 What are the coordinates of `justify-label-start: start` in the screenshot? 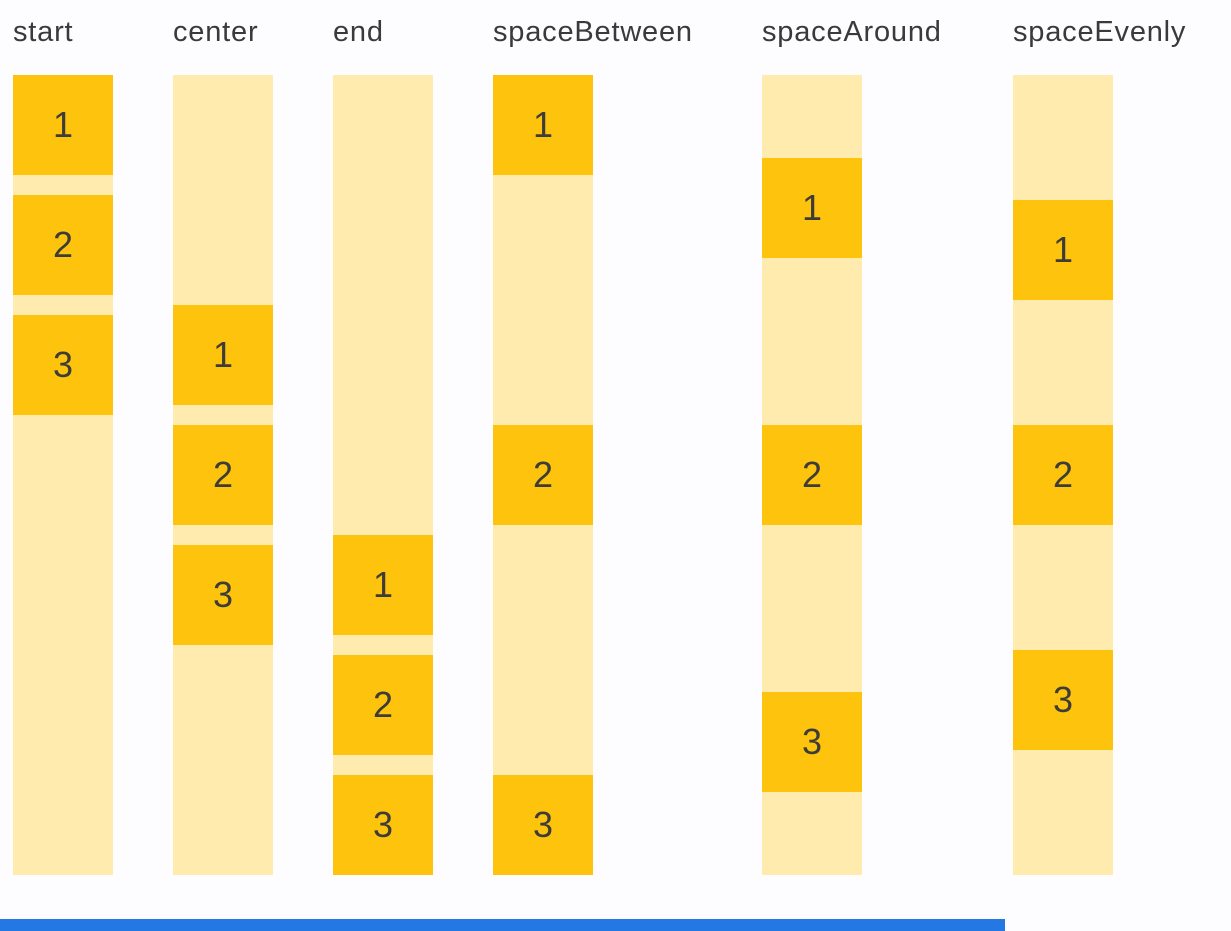 It's located at (43, 32).